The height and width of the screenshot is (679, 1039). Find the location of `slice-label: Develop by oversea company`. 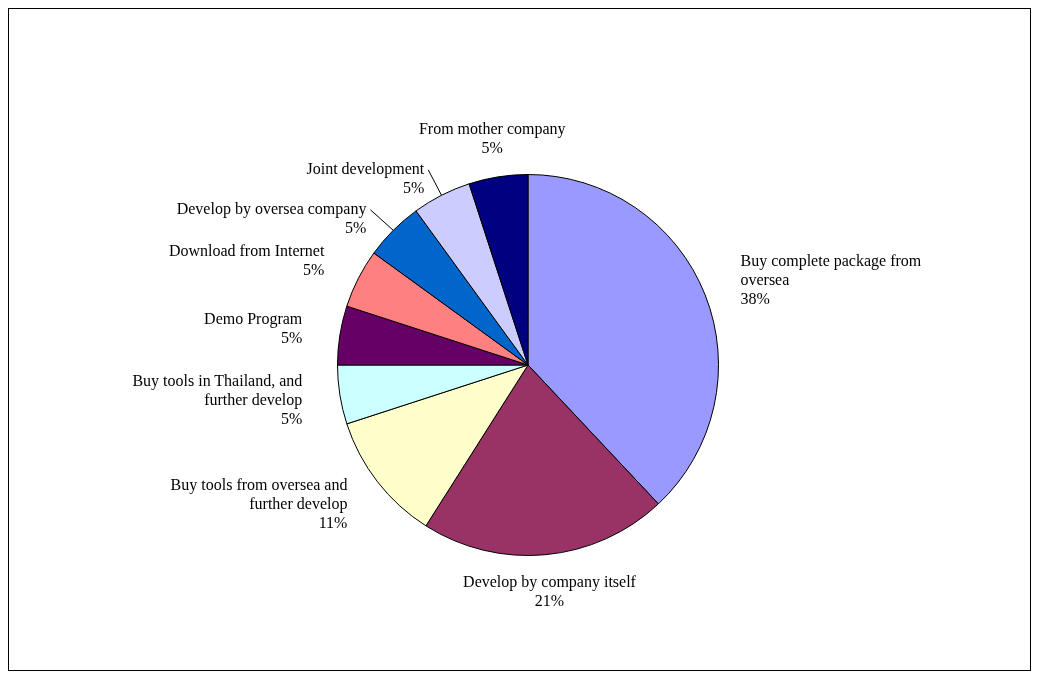

slice-label: Develop by oversea company is located at coordinates (271, 209).